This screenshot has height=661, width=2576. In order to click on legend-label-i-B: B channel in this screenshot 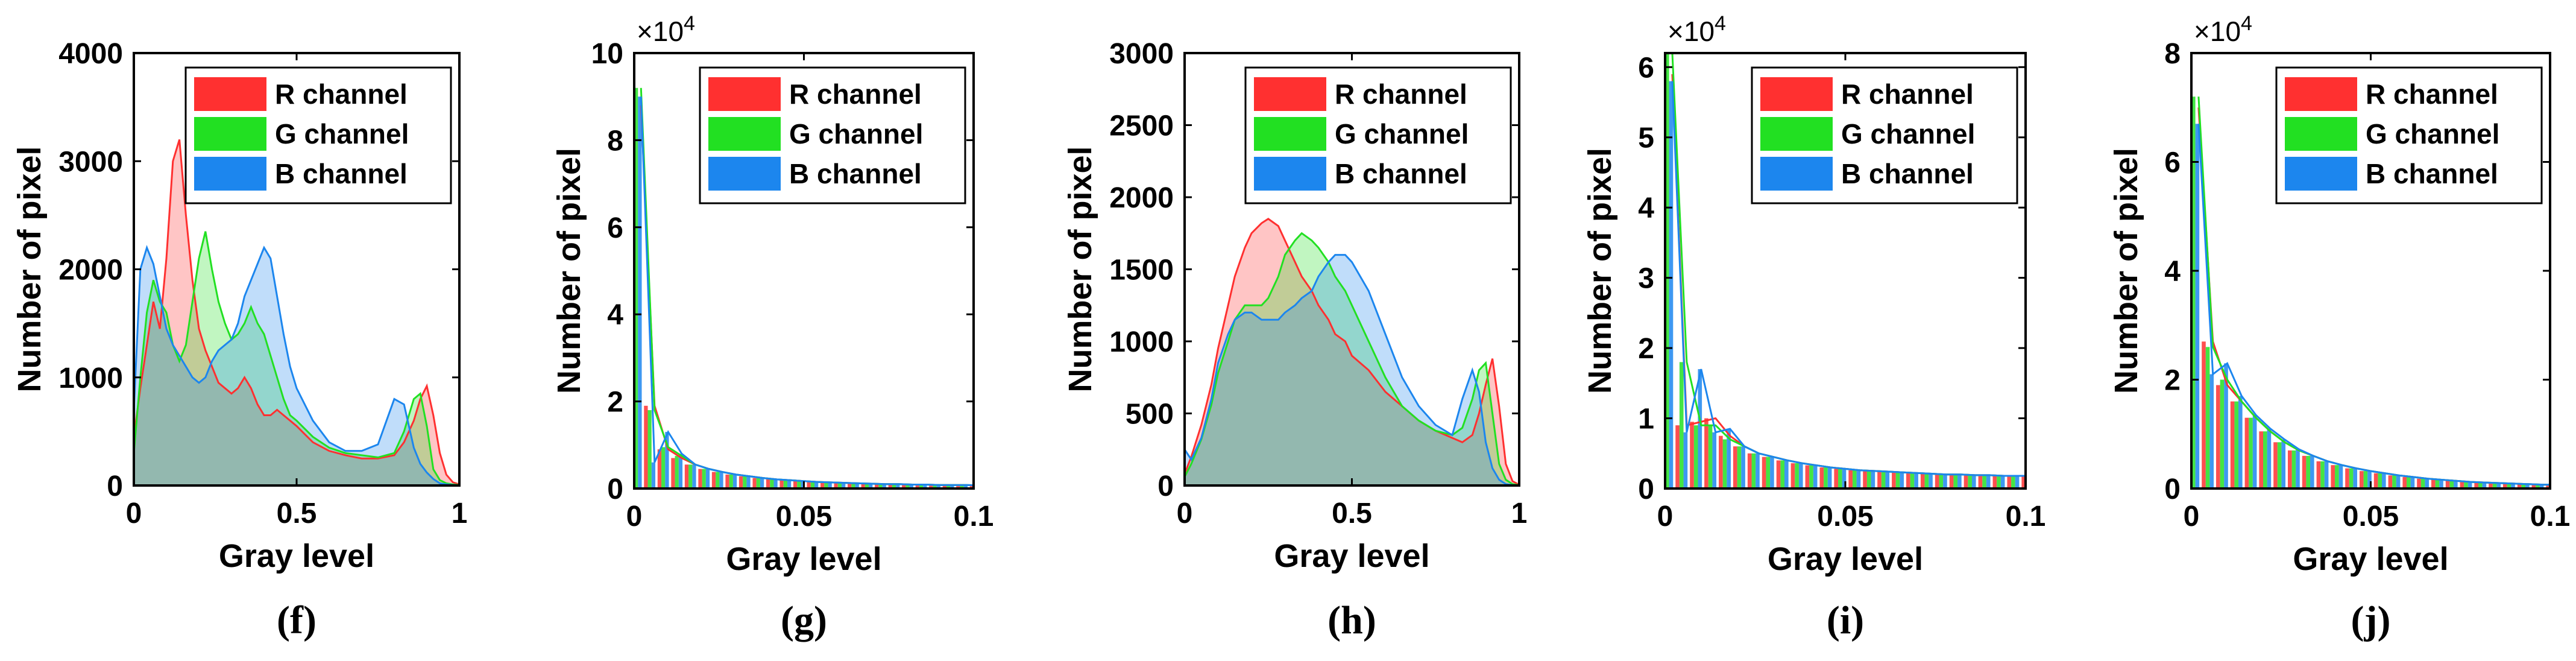, I will do `click(1907, 173)`.